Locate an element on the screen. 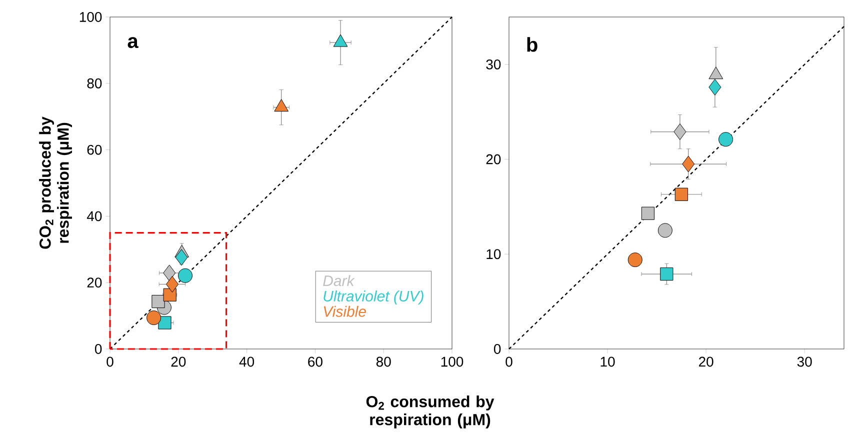 Image resolution: width=848 pixels, height=436 pixels. text: Dark is located at coordinates (339, 280).